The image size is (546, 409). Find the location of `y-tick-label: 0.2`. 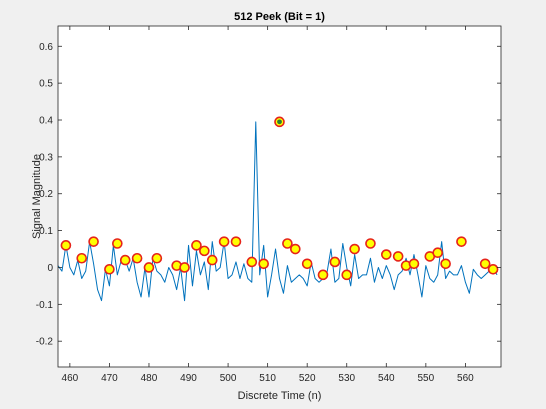

y-tick-label: 0.2 is located at coordinates (46, 194).